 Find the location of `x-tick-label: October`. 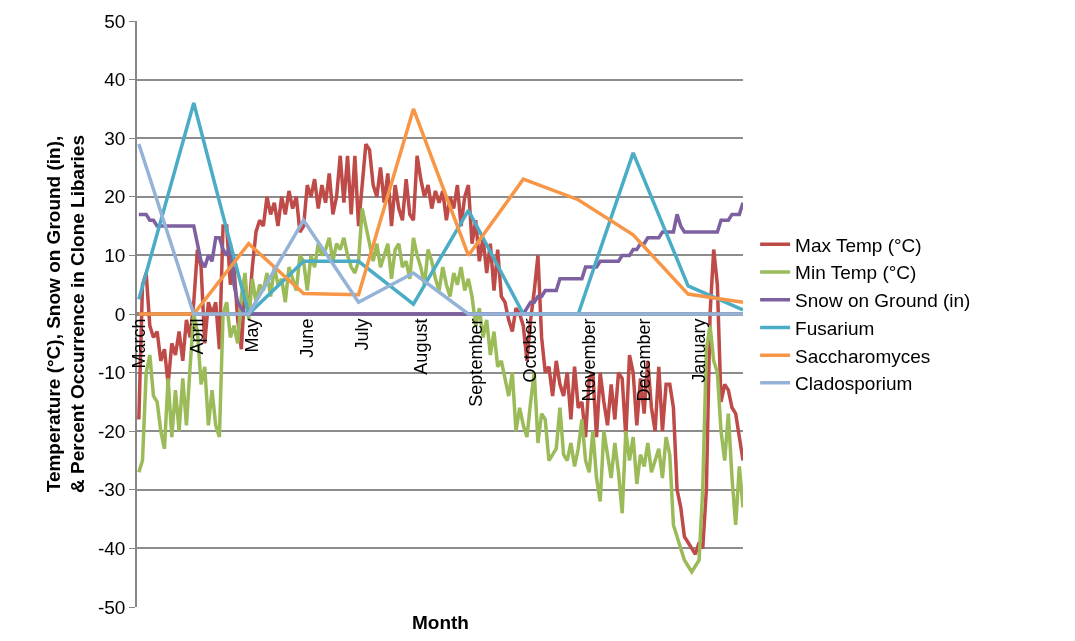

x-tick-label: October is located at coordinates (530, 350).